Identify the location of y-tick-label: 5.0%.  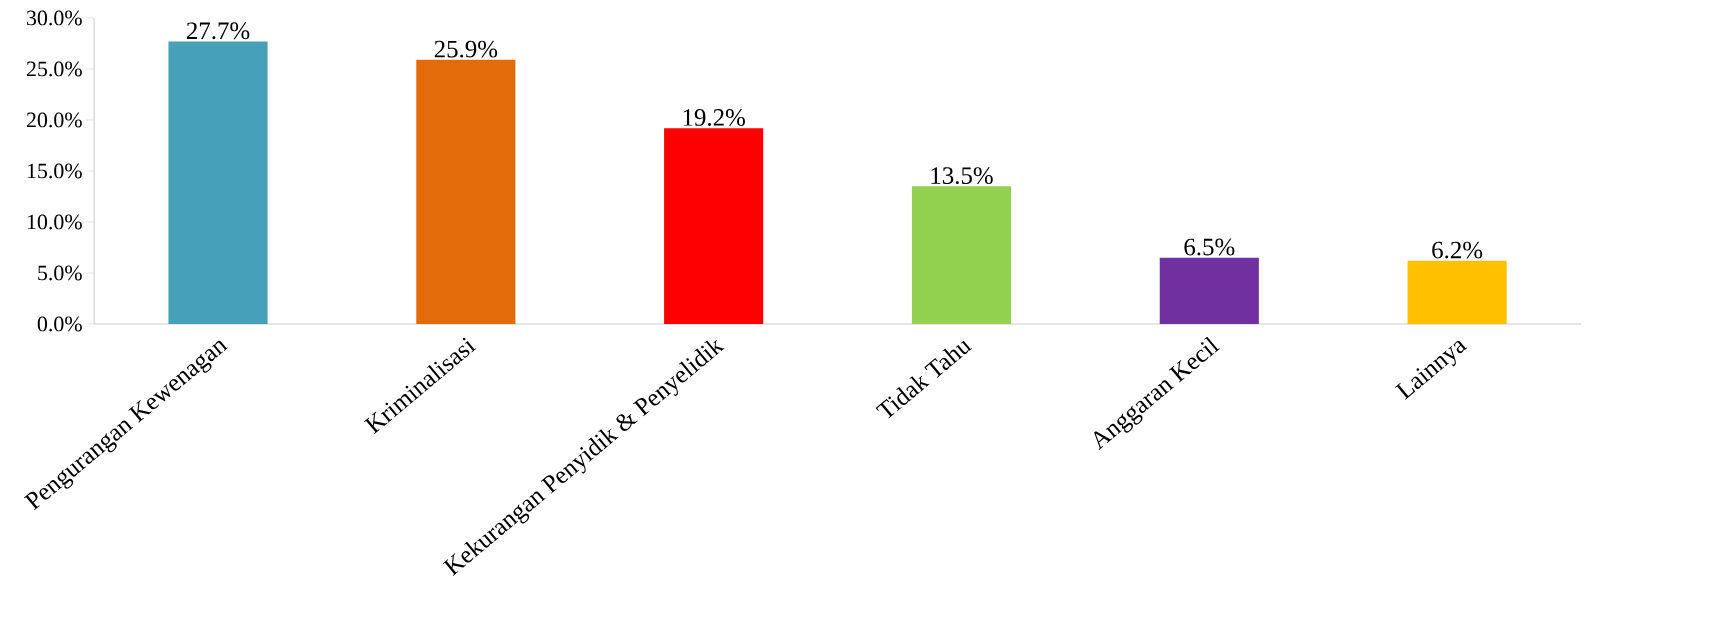
(60, 273).